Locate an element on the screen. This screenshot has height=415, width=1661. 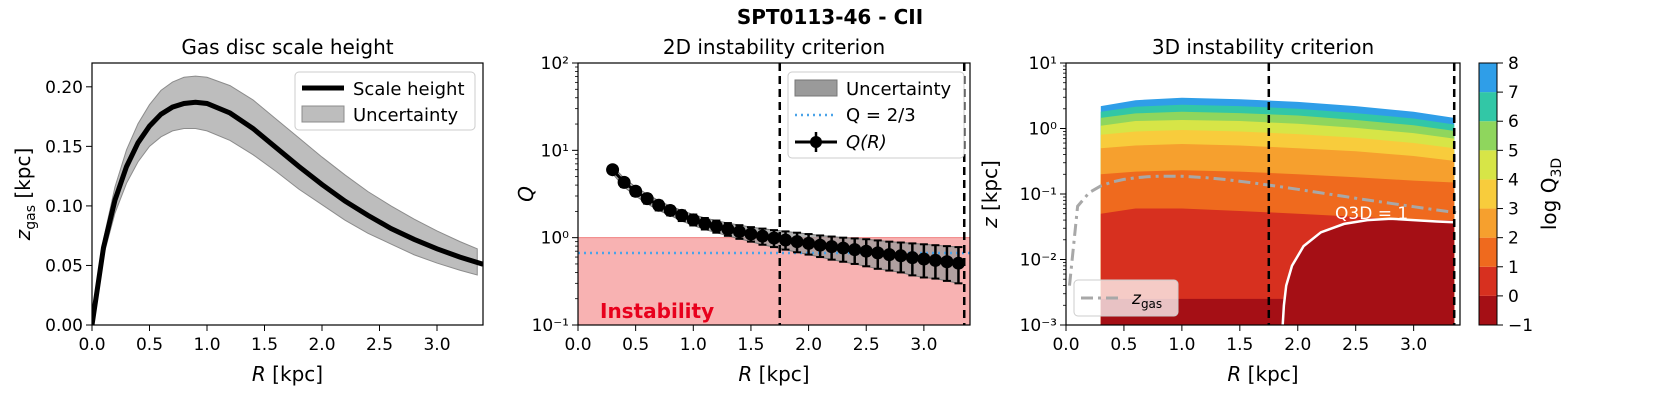
p1|0-y-tick-label: 0.20 is located at coordinates (64, 88).